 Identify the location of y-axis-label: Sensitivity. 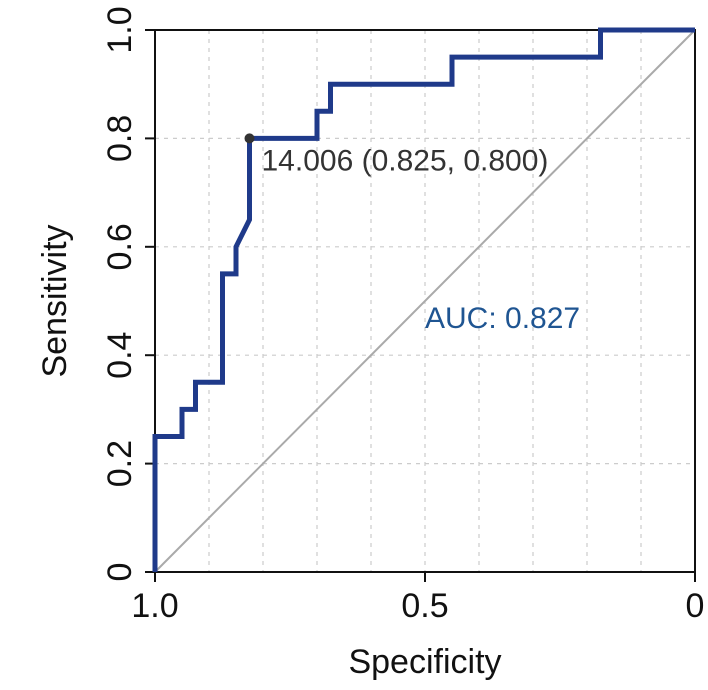
(55, 300).